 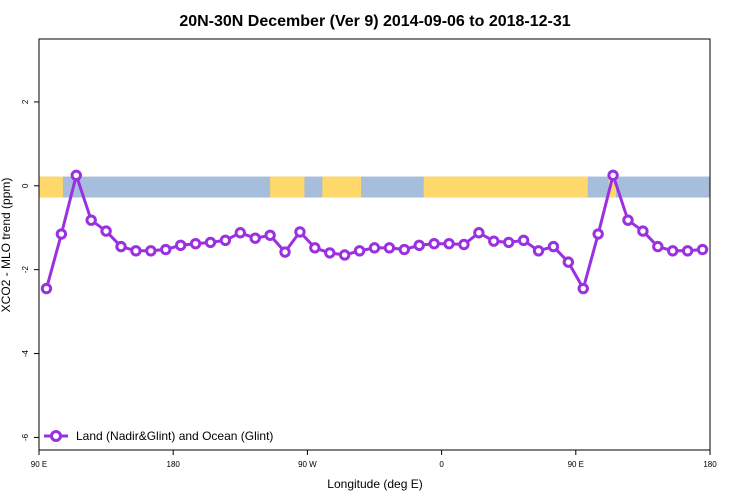 What do you see at coordinates (25, 101) in the screenshot?
I see `y-tick-label: 2` at bounding box center [25, 101].